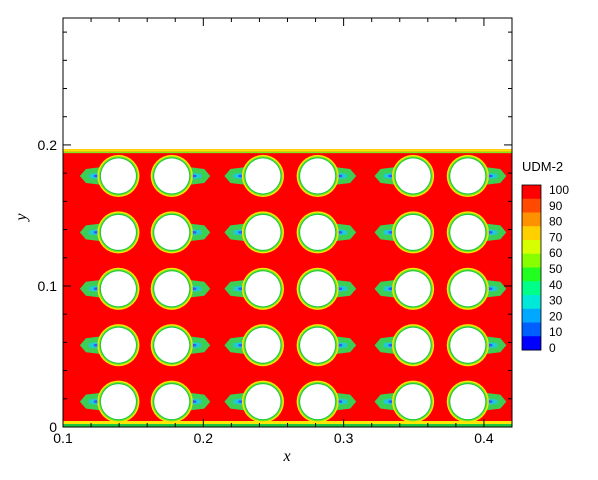  I want to click on y-tick-label: 0.1, so click(48, 286).